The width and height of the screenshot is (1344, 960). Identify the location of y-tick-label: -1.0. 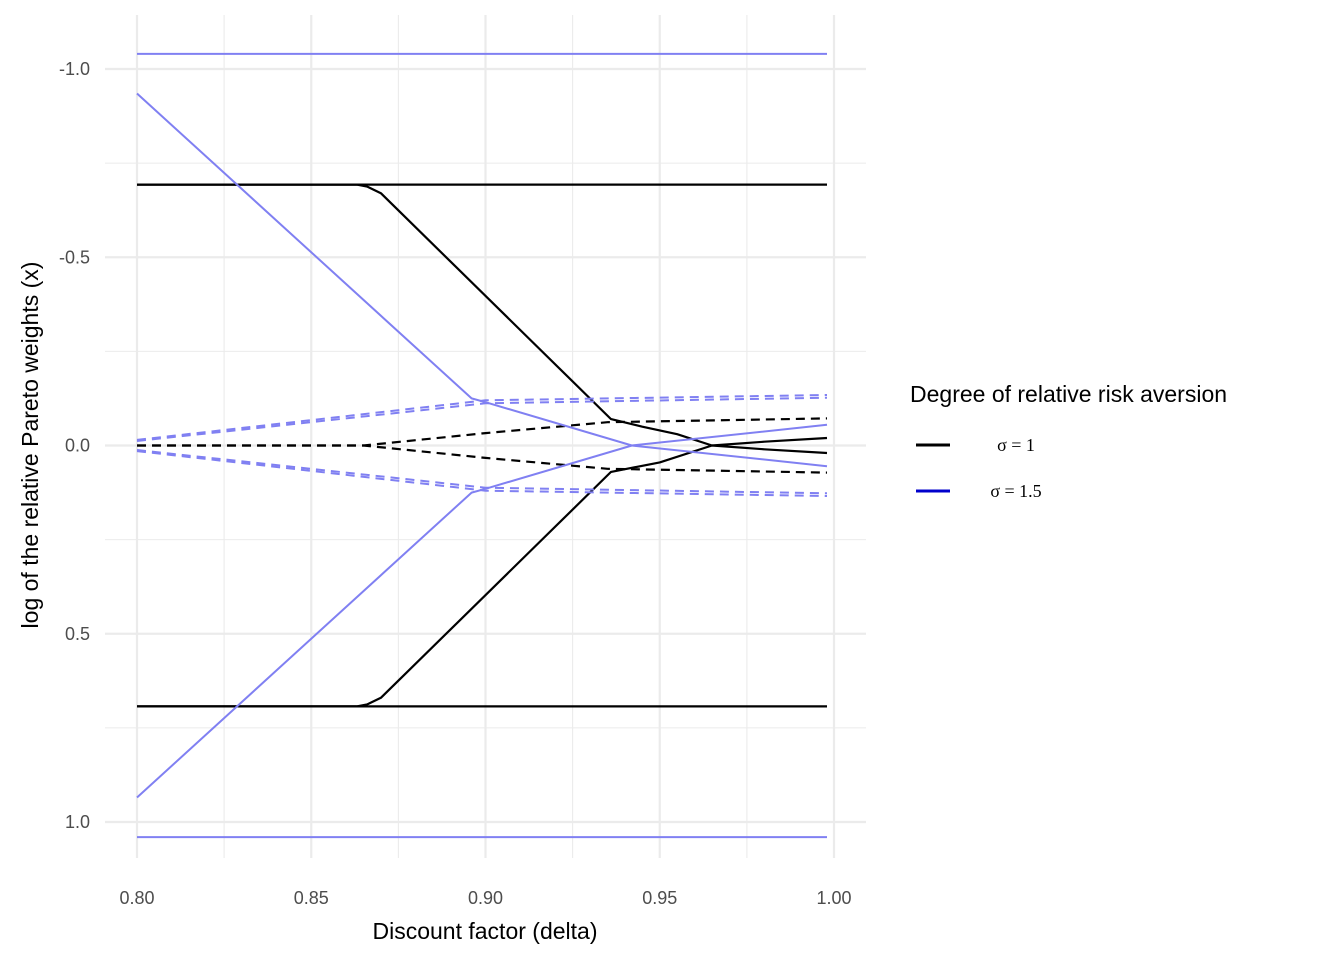
(74, 69).